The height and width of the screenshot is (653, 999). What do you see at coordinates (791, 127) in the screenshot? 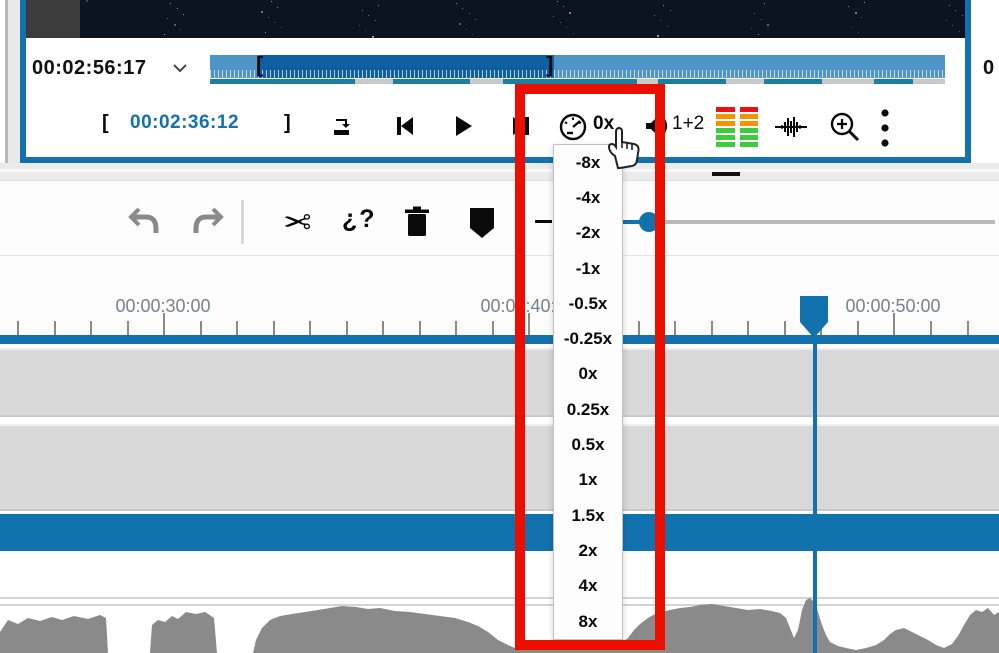
I see `audio-thumbnails-icon` at bounding box center [791, 127].